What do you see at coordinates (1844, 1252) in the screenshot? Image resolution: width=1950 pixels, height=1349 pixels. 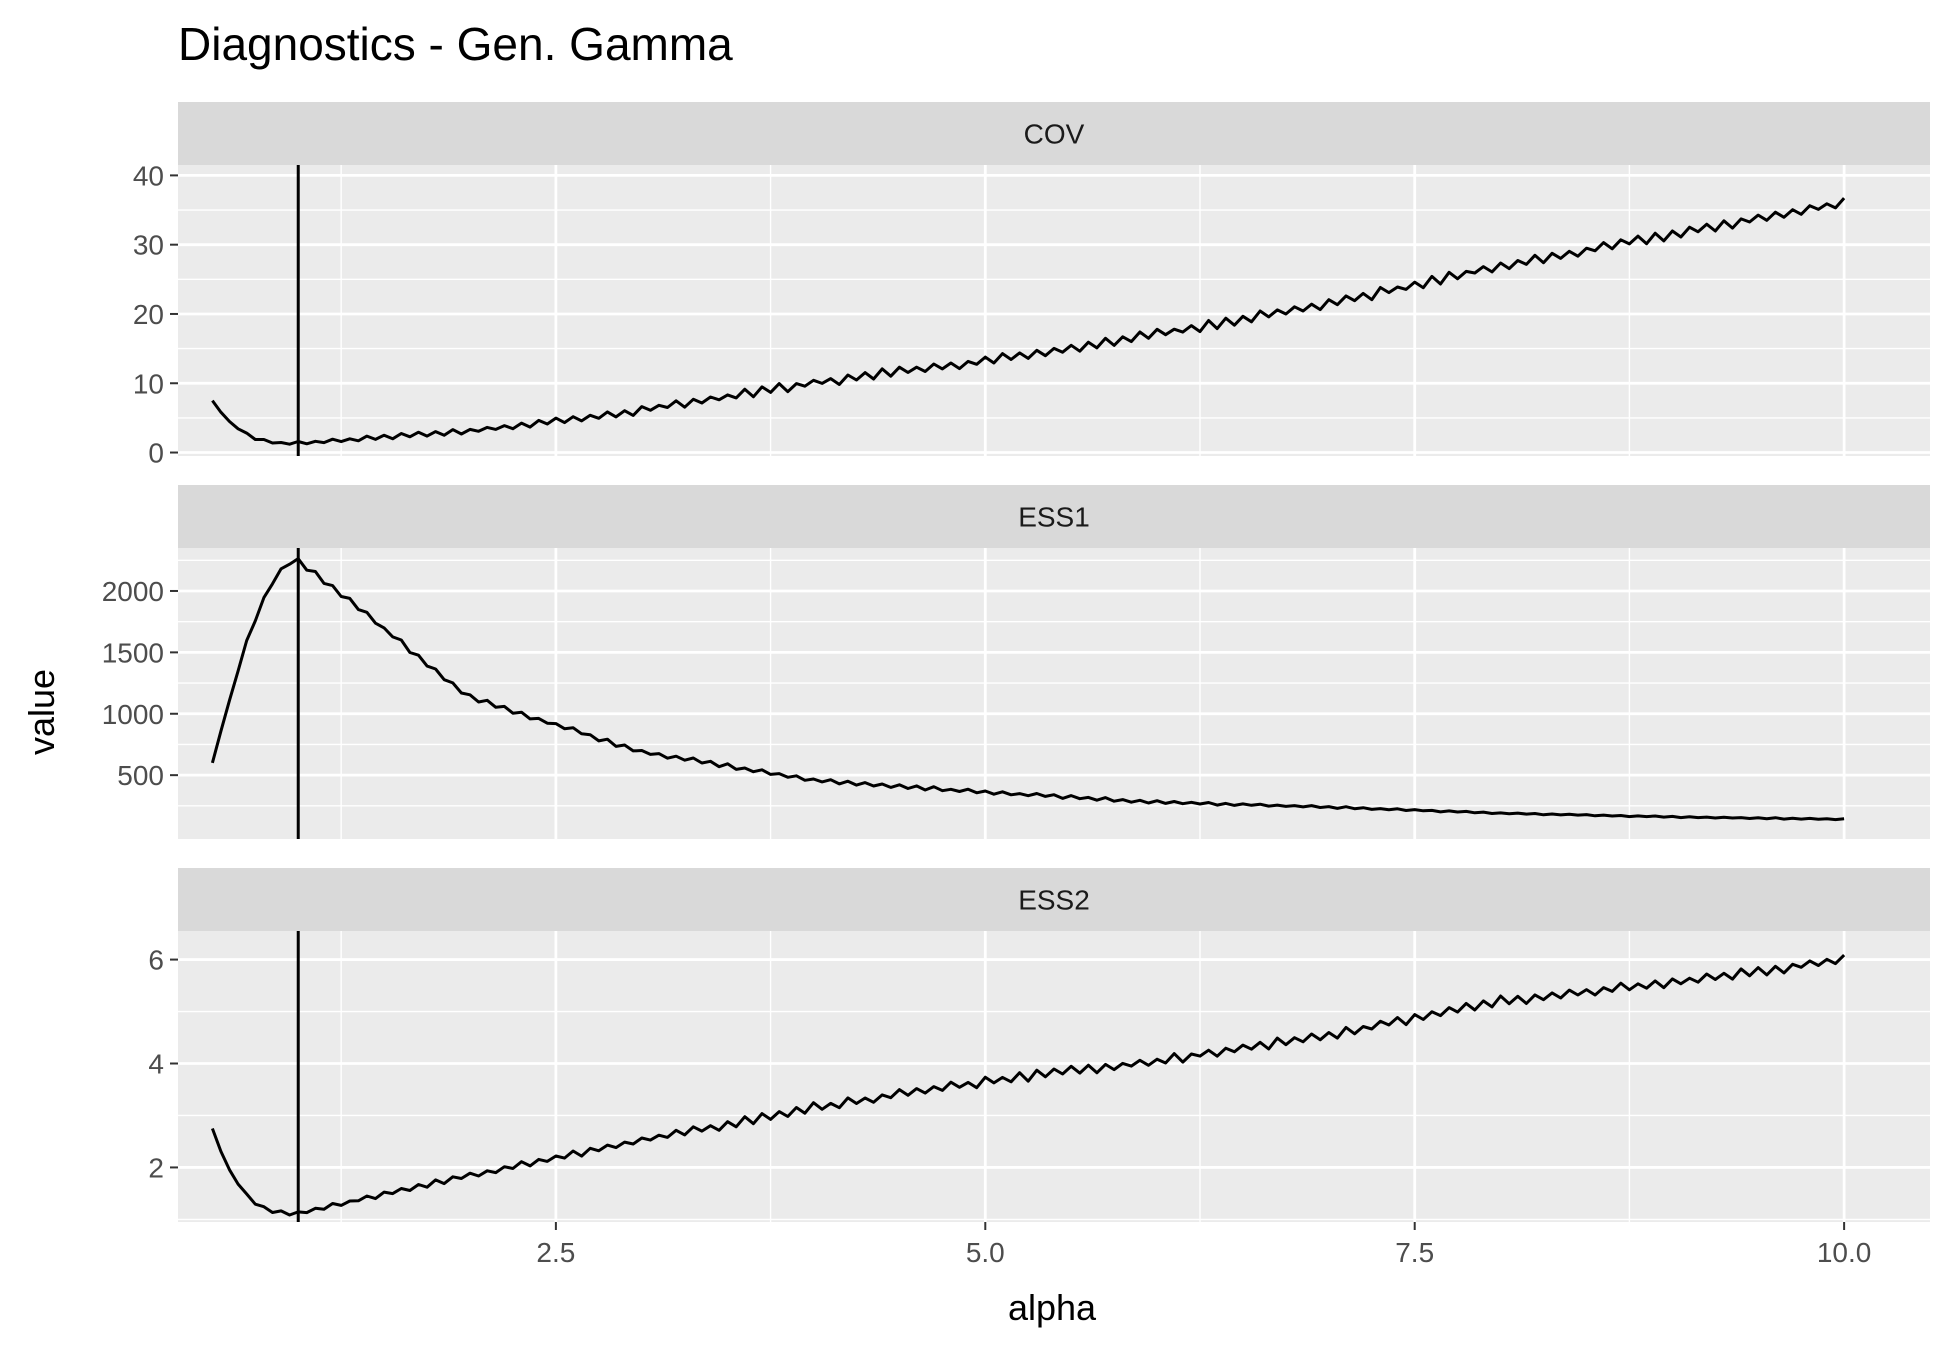 I see `x-tick-label: 10.0` at bounding box center [1844, 1252].